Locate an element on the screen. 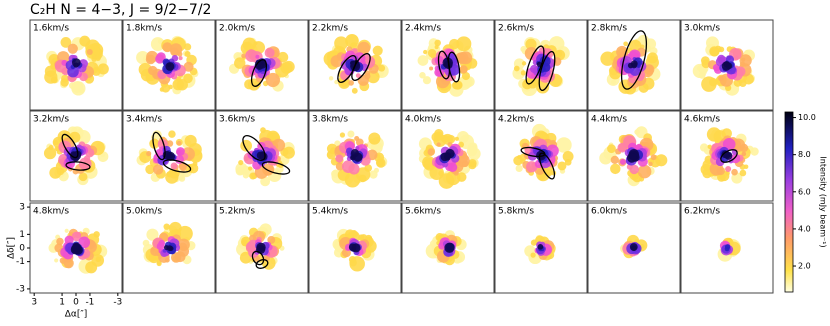  velocity-label: 2.8km/s is located at coordinates (609, 29).